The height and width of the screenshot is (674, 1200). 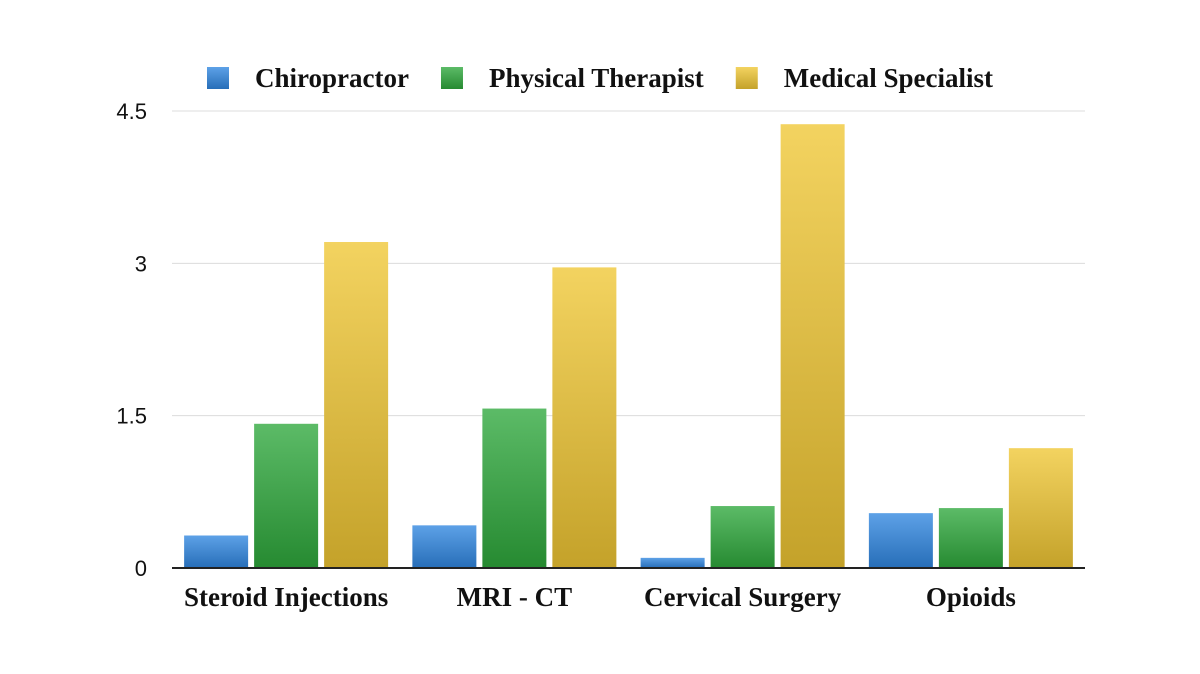 What do you see at coordinates (131, 416) in the screenshot?
I see `y-tick-label: 1.5` at bounding box center [131, 416].